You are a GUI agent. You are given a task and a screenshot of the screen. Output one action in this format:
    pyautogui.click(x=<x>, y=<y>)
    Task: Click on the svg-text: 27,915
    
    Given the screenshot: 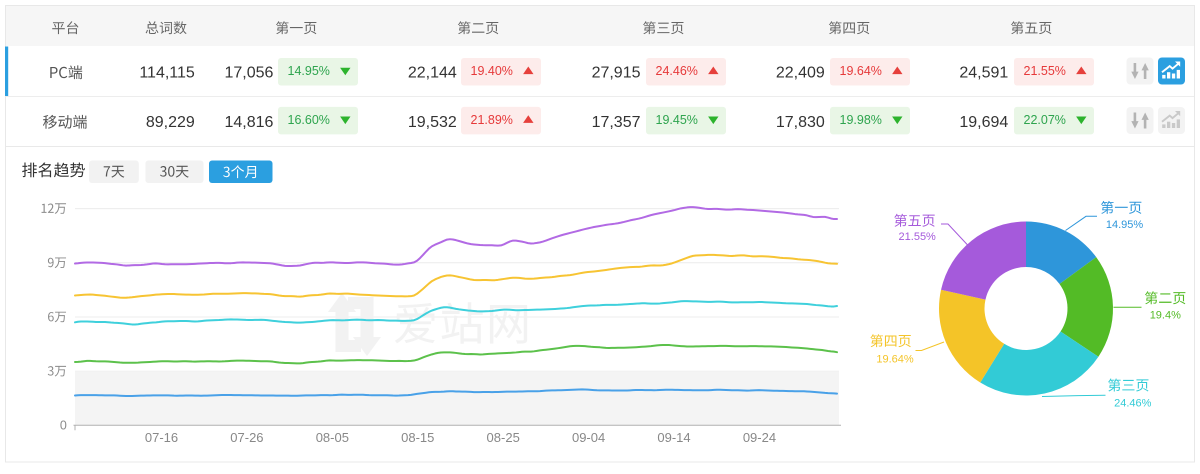 What is the action you would take?
    pyautogui.click(x=616, y=73)
    